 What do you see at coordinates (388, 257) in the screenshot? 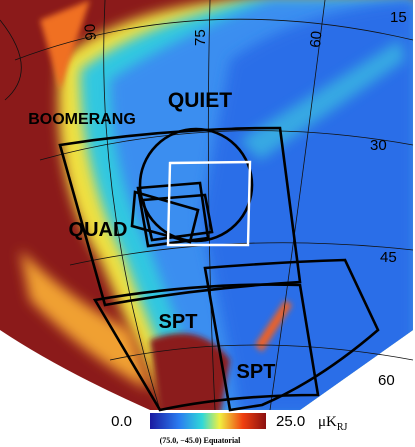
I see `grid-label: 45` at bounding box center [388, 257].